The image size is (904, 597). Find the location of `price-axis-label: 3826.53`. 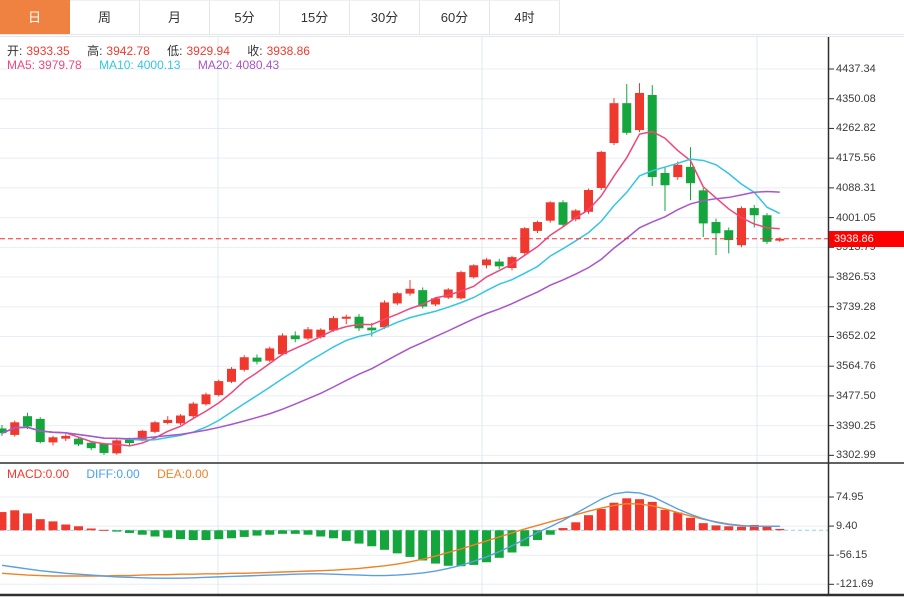

price-axis-label: 3826.53 is located at coordinates (856, 277).